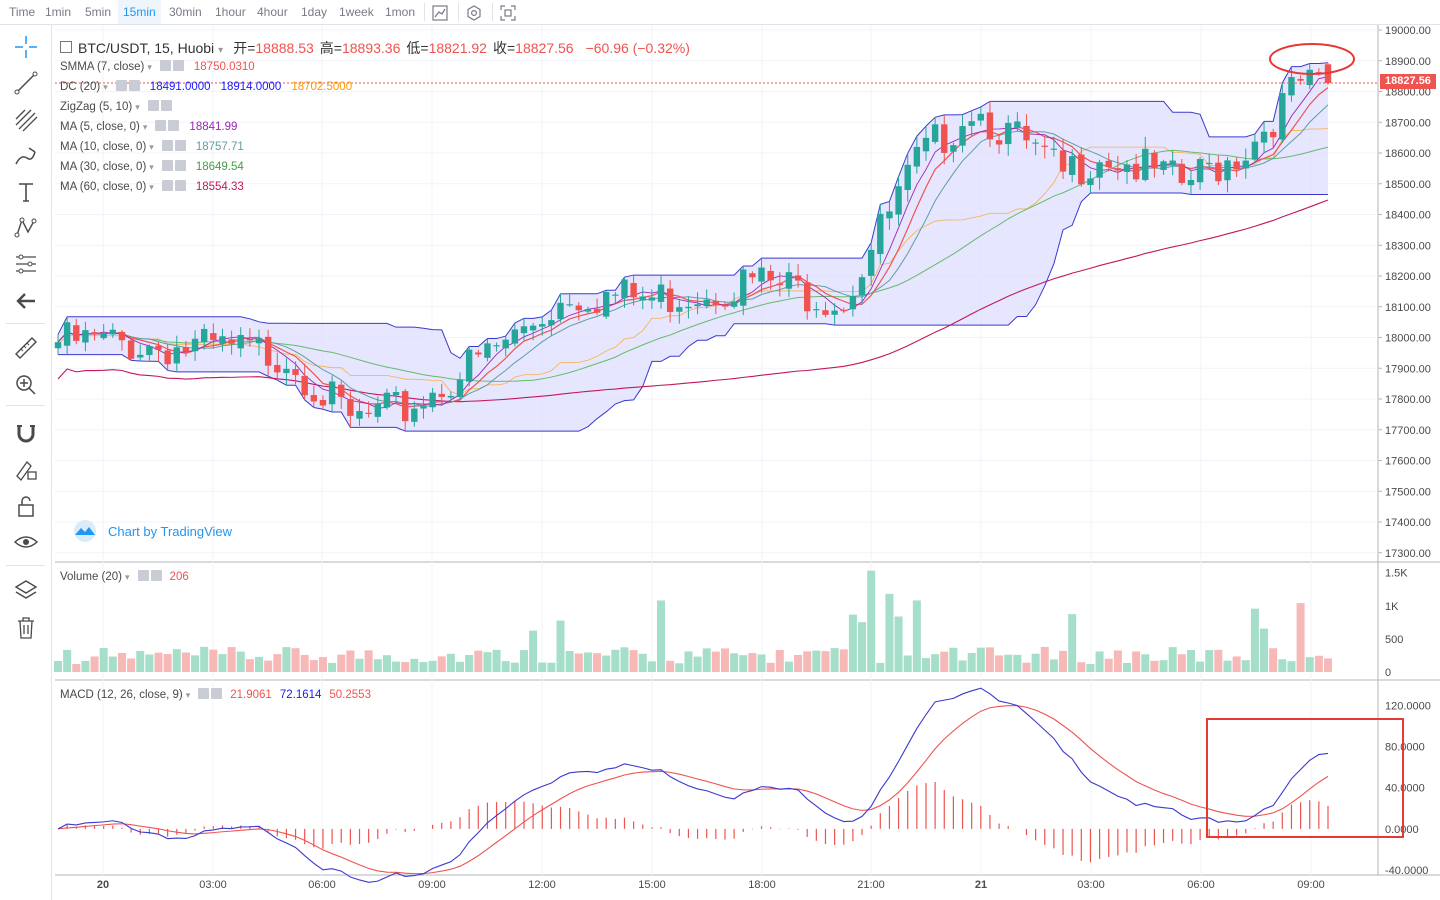 The height and width of the screenshot is (900, 1440). Describe the element at coordinates (91, 577) in the screenshot. I see `volume-name: Volume (20)` at that location.